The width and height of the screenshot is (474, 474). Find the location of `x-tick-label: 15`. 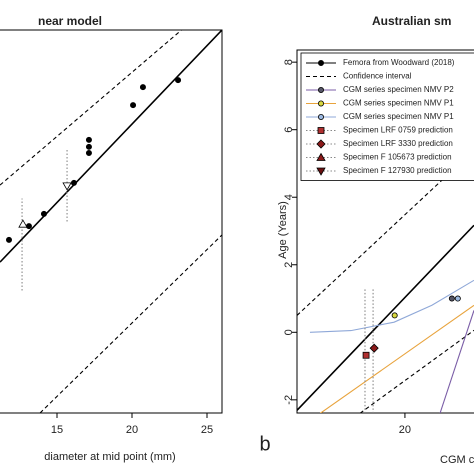

x-tick-label: 15 is located at coordinates (57, 430).